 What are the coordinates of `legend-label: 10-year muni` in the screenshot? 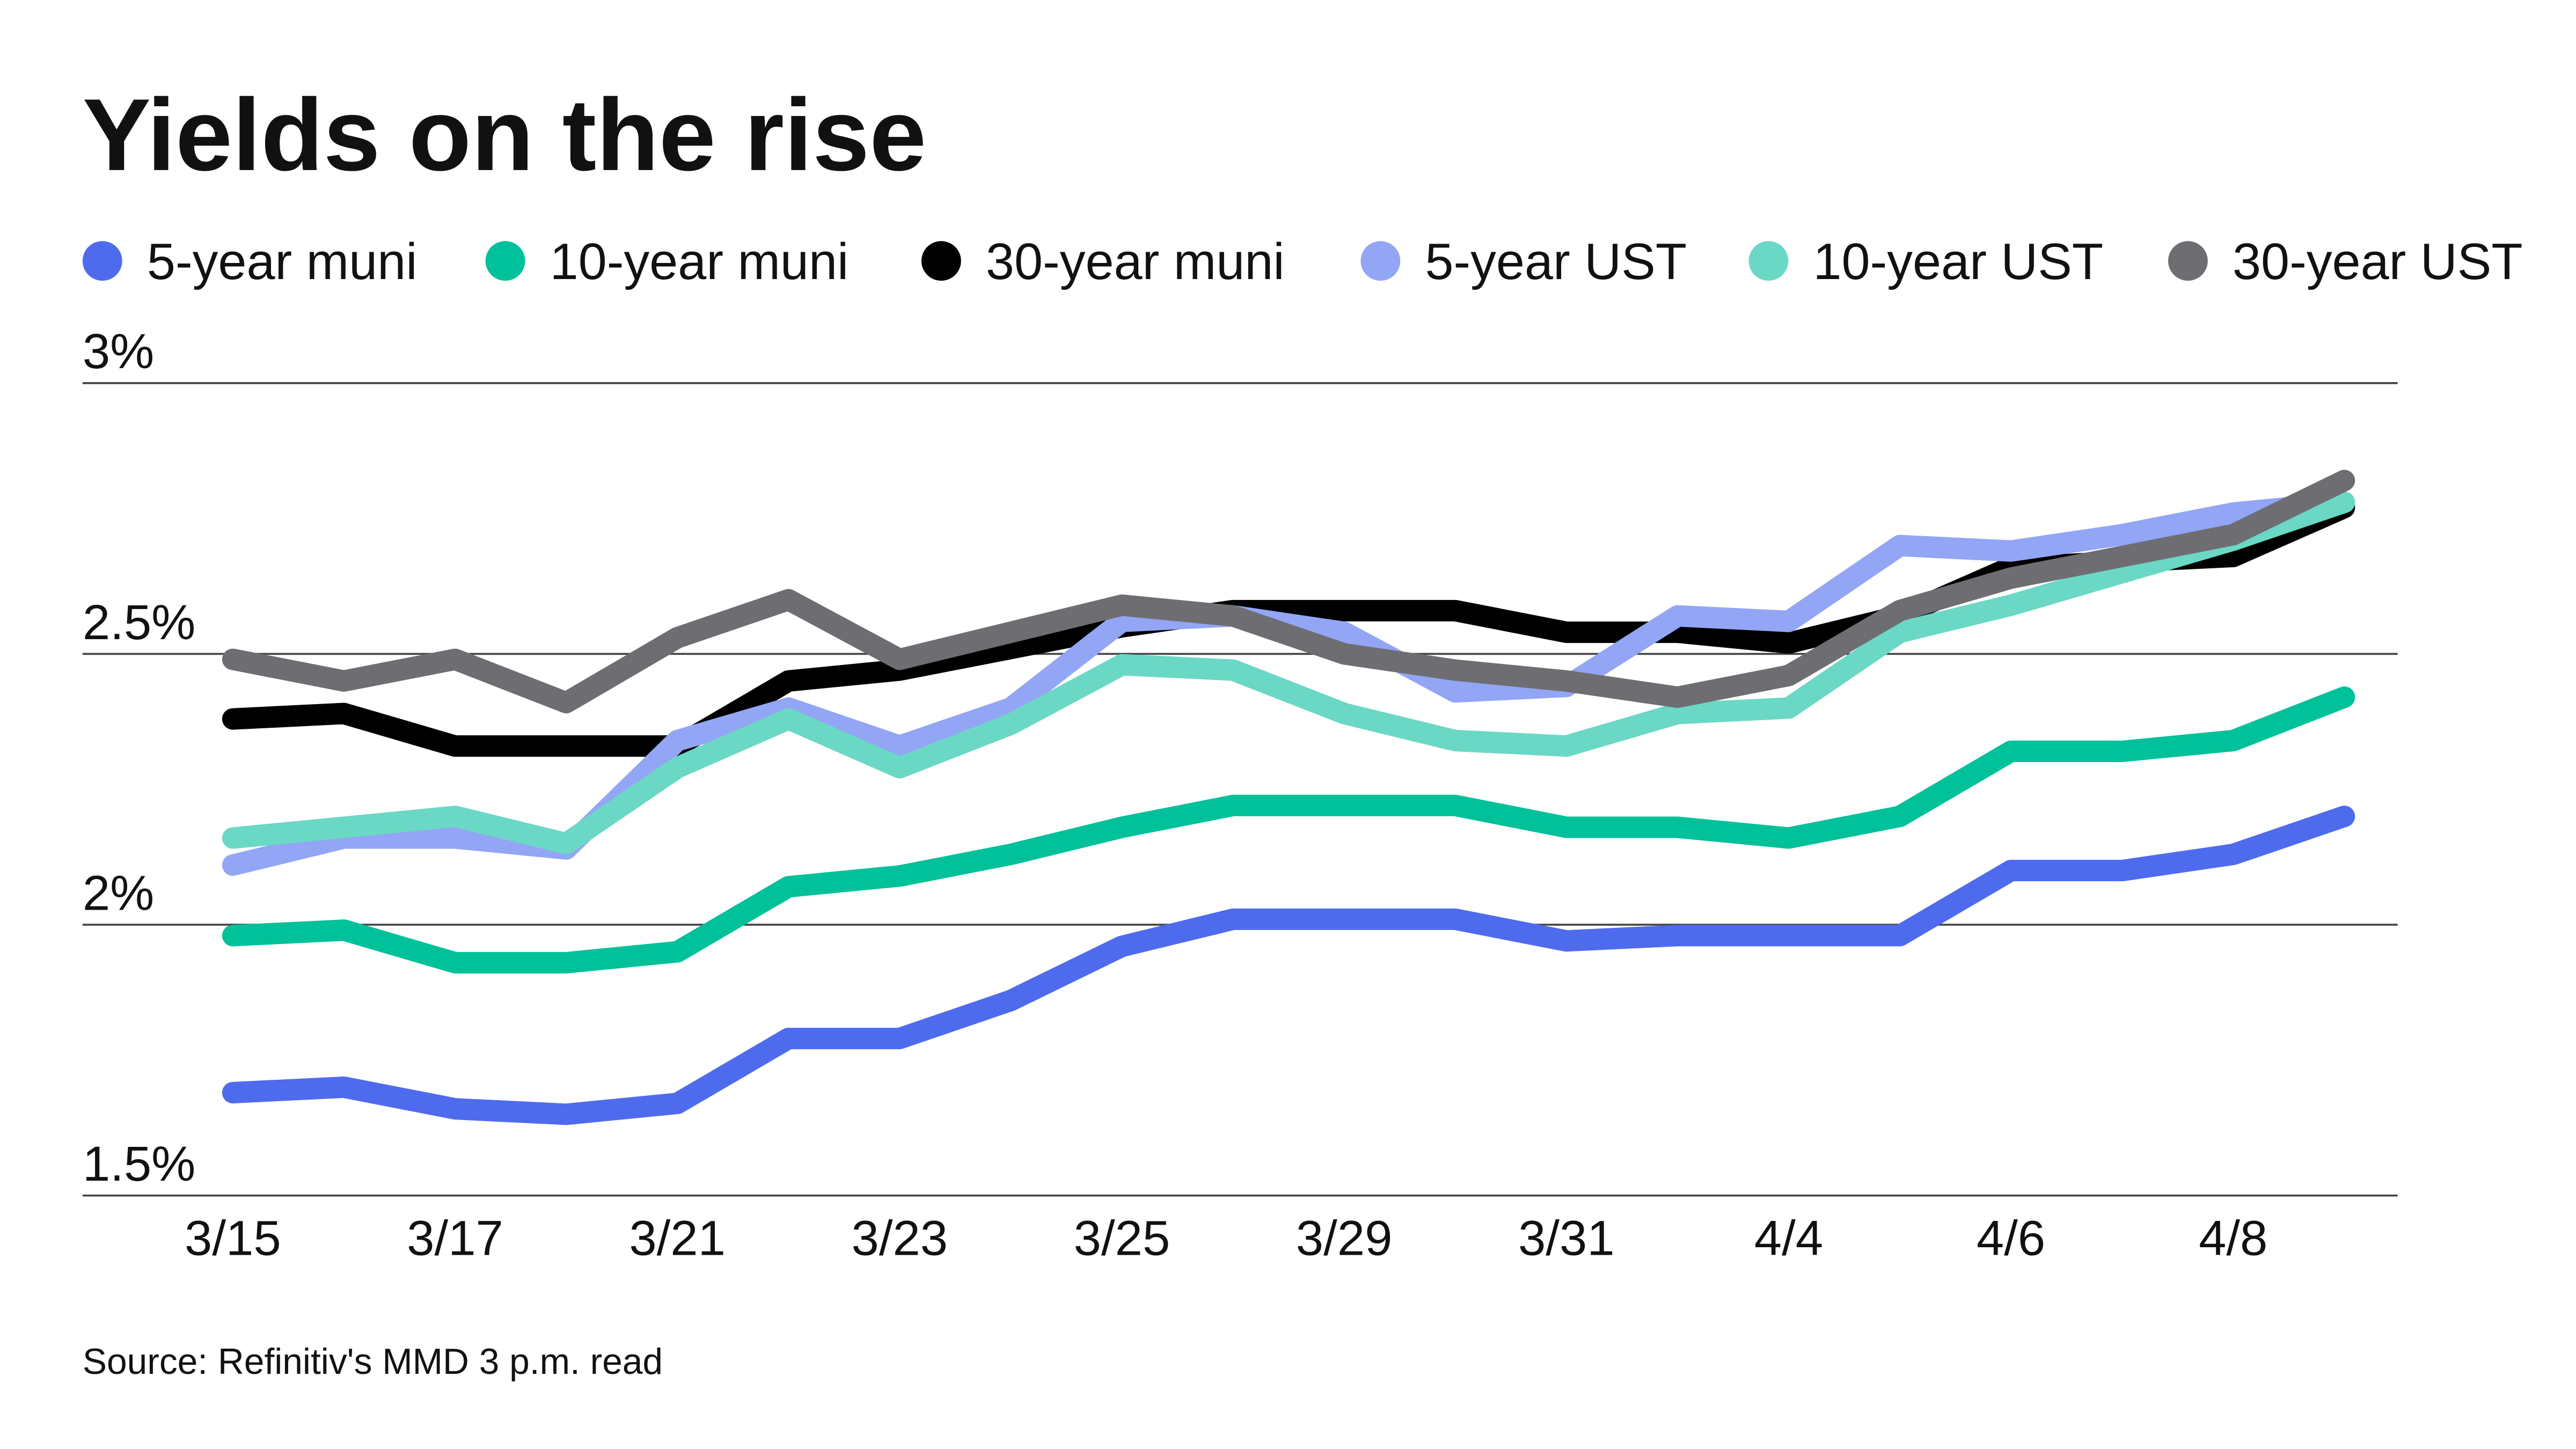 It's located at (699, 261).